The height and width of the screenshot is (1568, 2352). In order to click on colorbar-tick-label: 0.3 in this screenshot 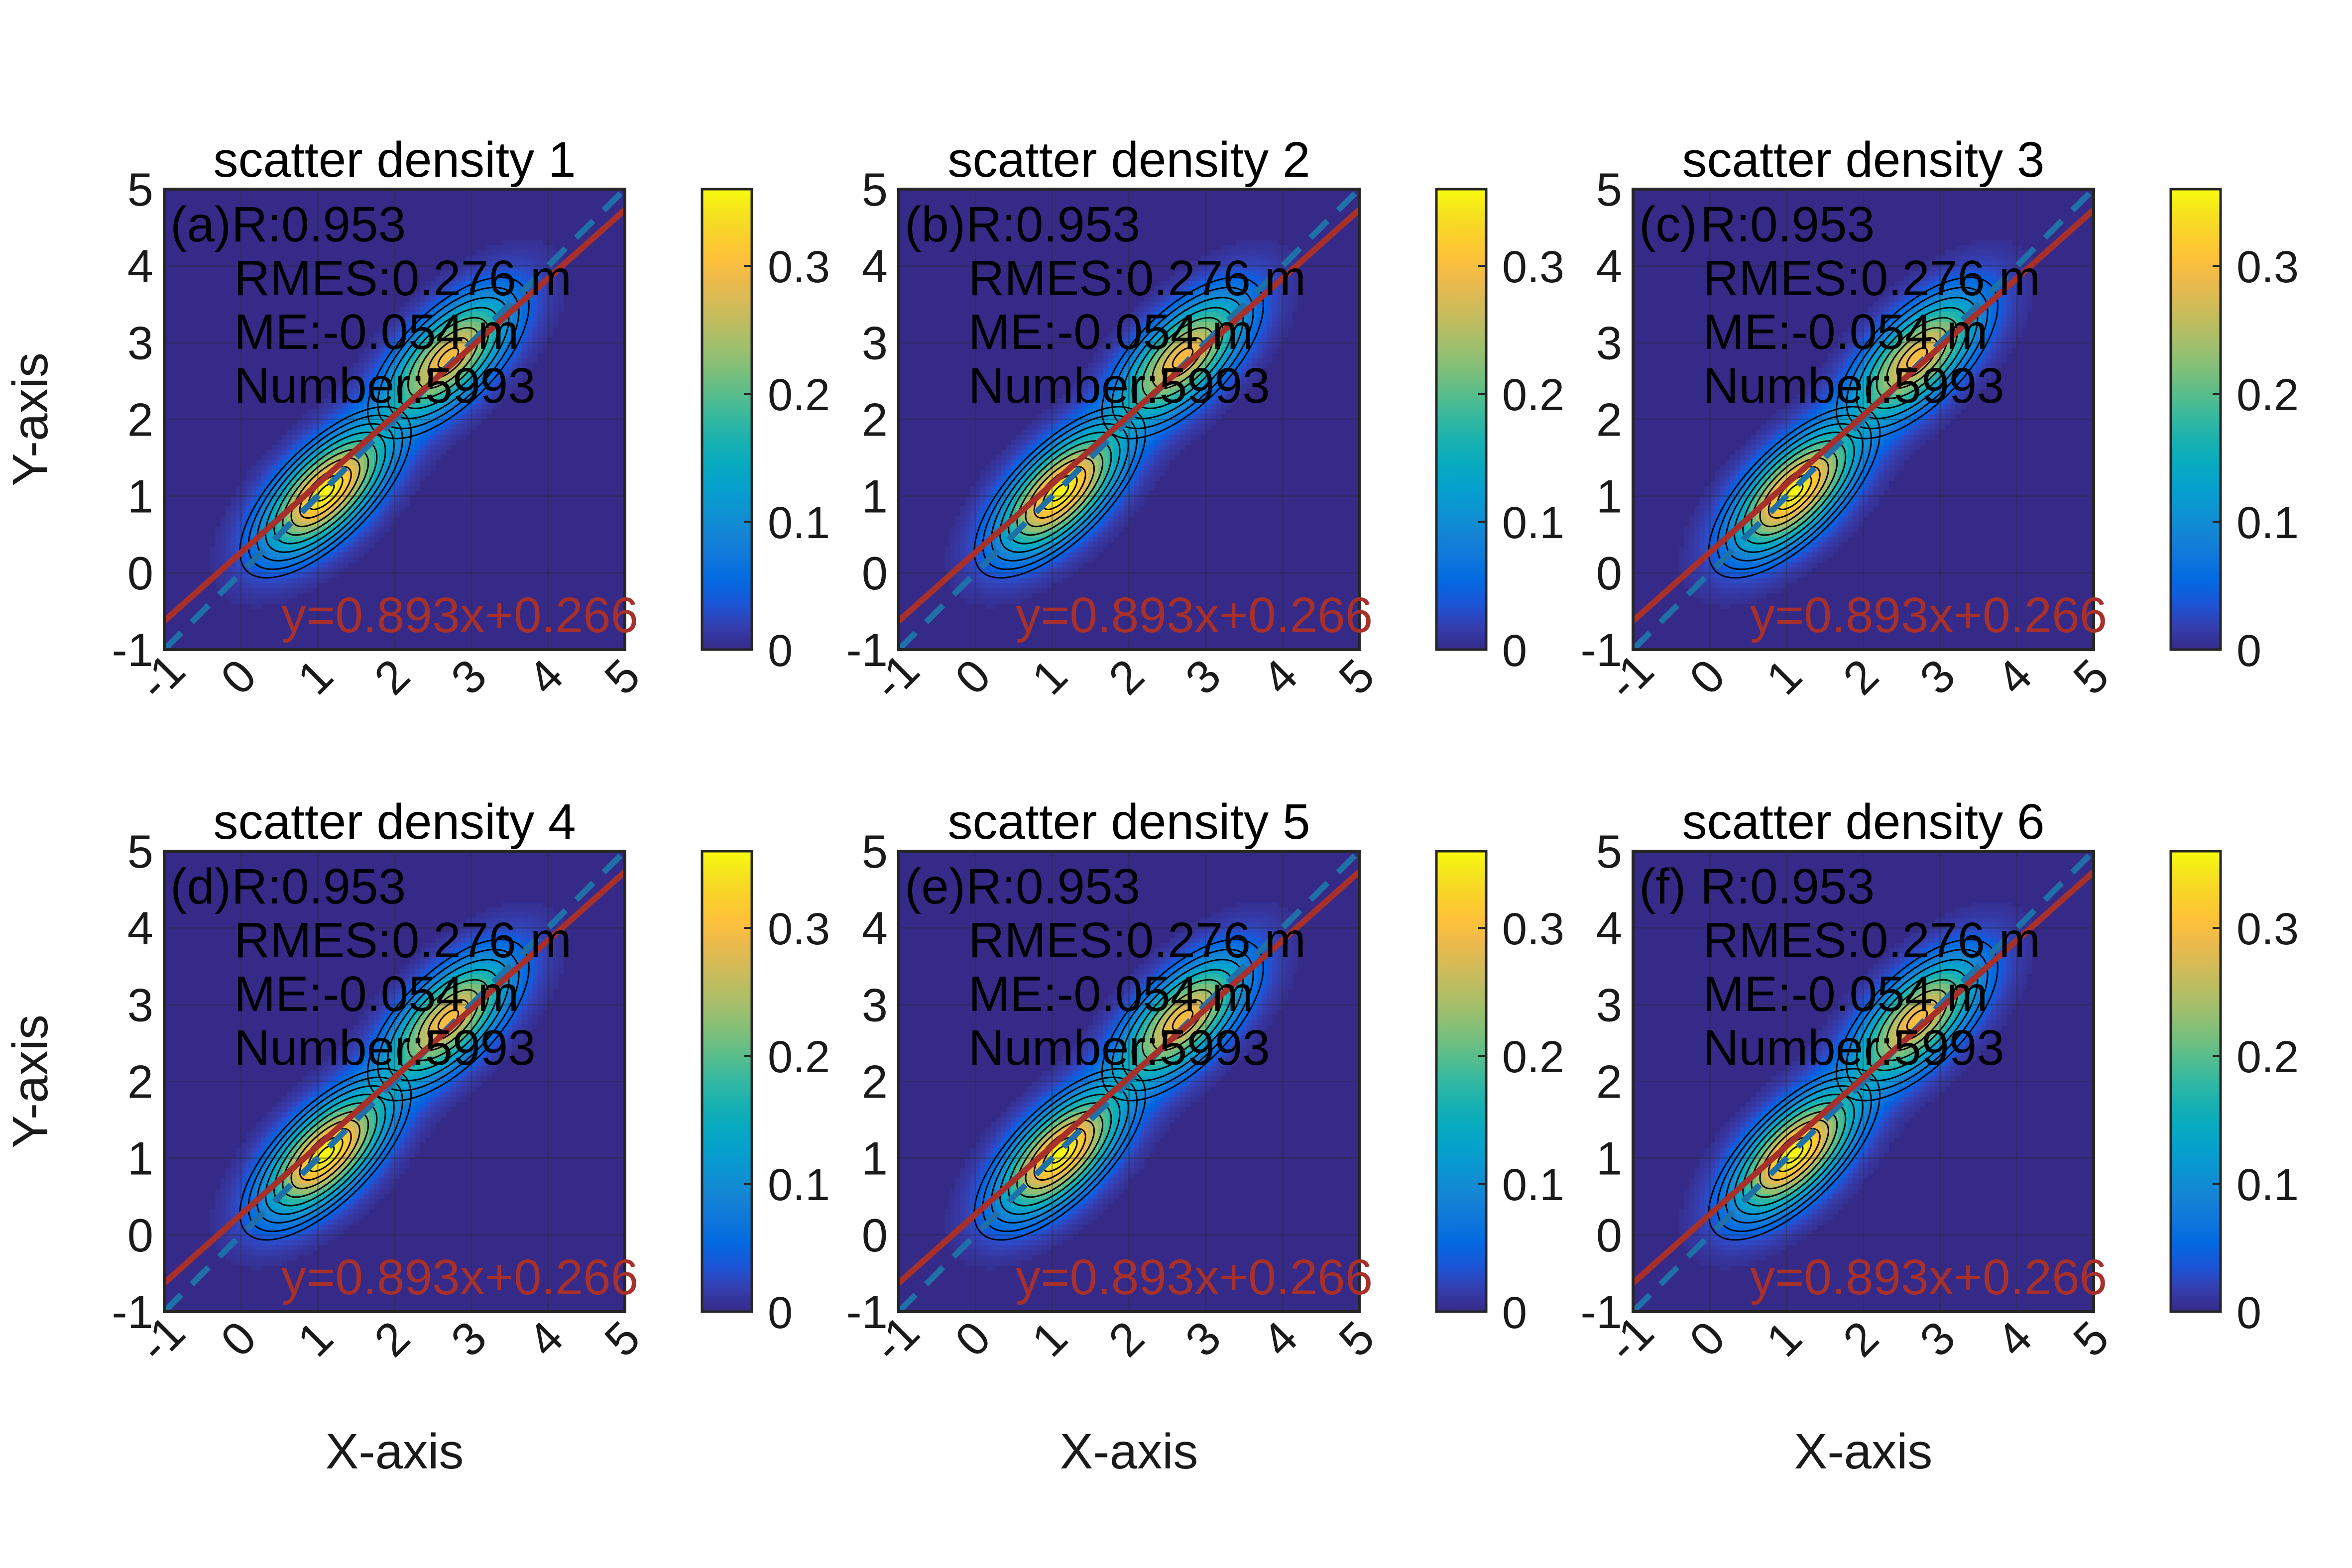, I will do `click(2267, 267)`.